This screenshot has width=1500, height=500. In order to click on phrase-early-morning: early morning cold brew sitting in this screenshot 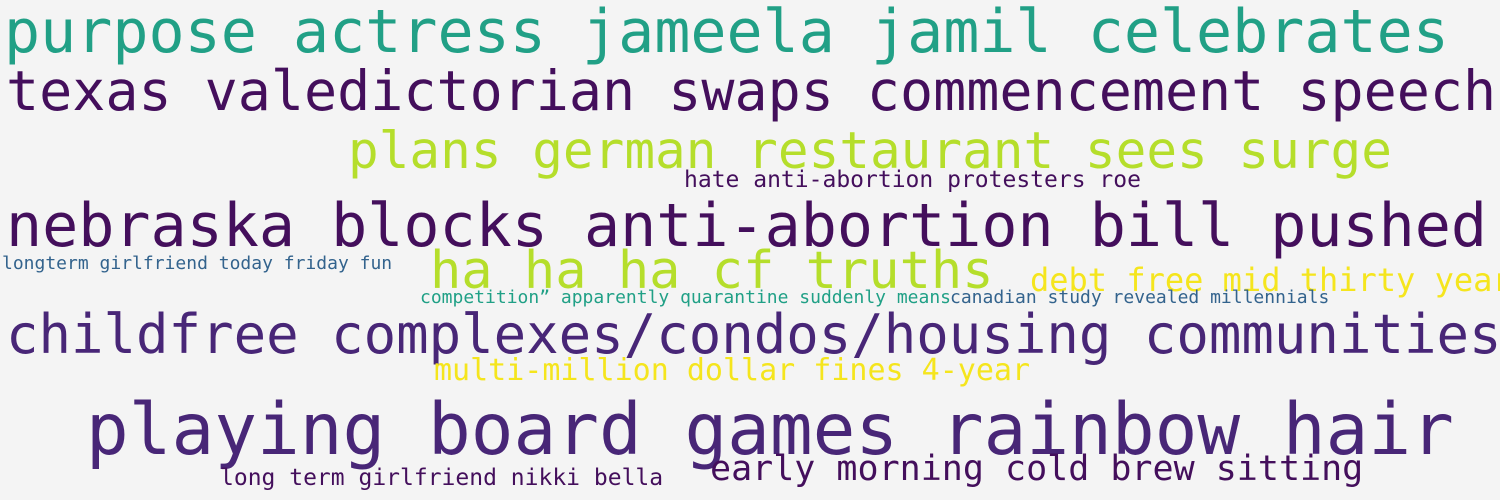, I will do `click(1037, 469)`.